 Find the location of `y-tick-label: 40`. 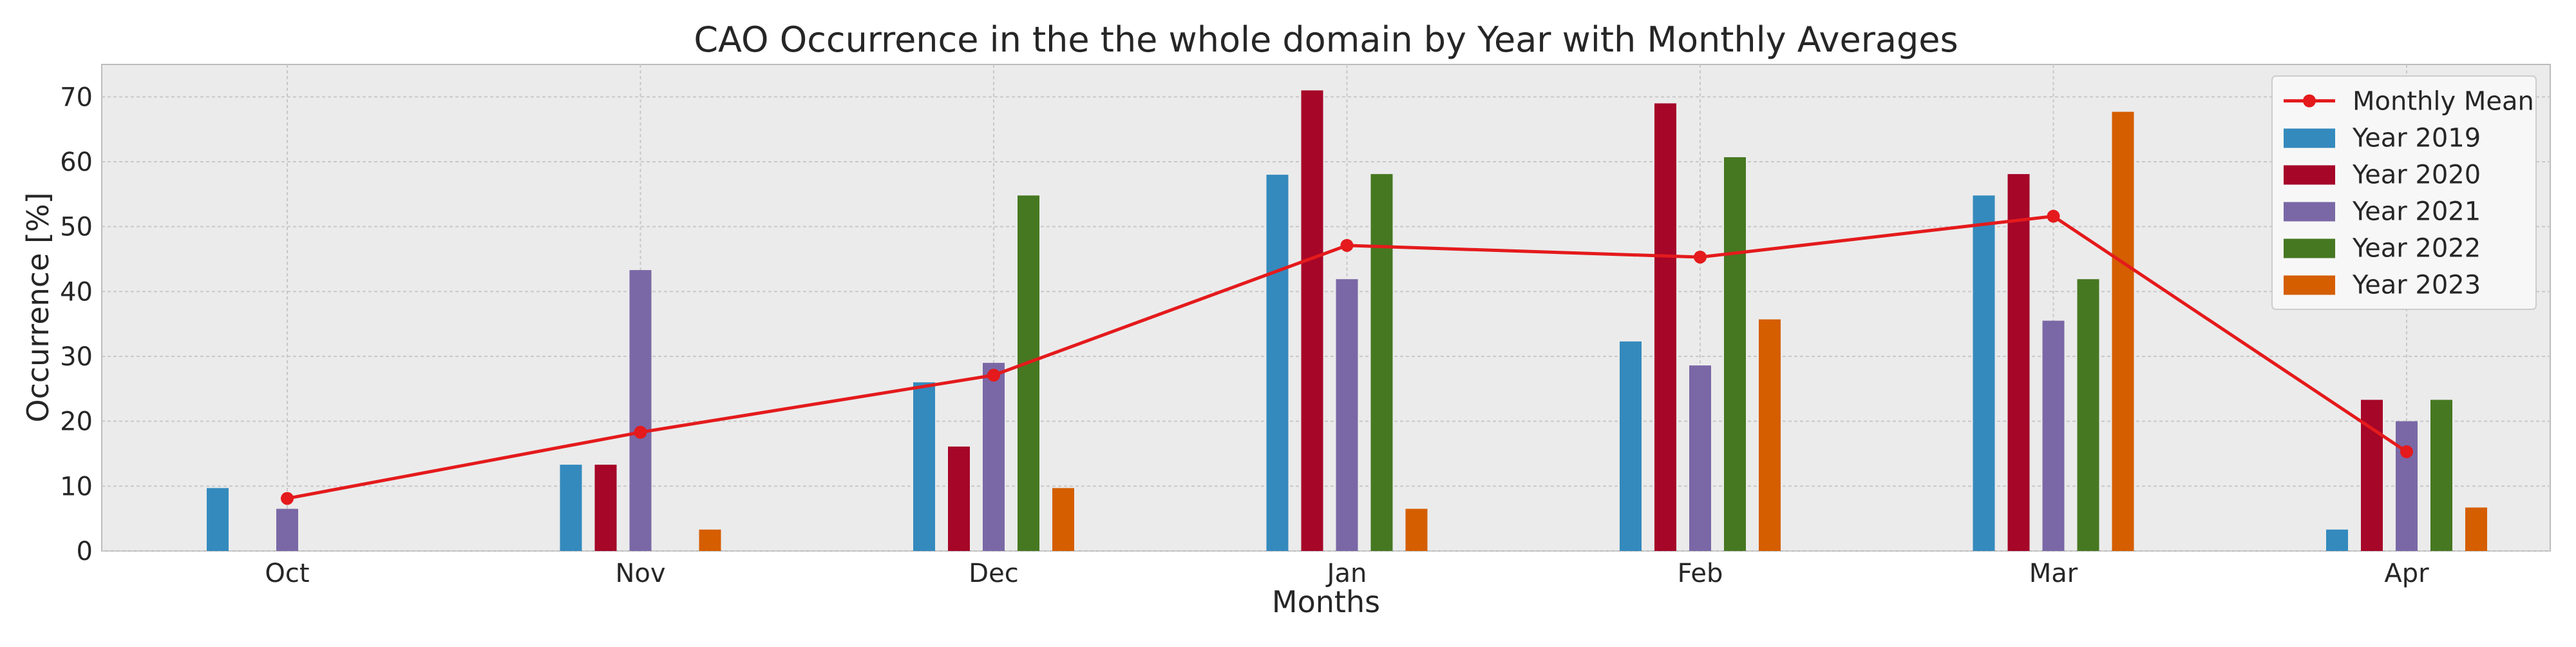

y-tick-label: 40 is located at coordinates (76, 292).